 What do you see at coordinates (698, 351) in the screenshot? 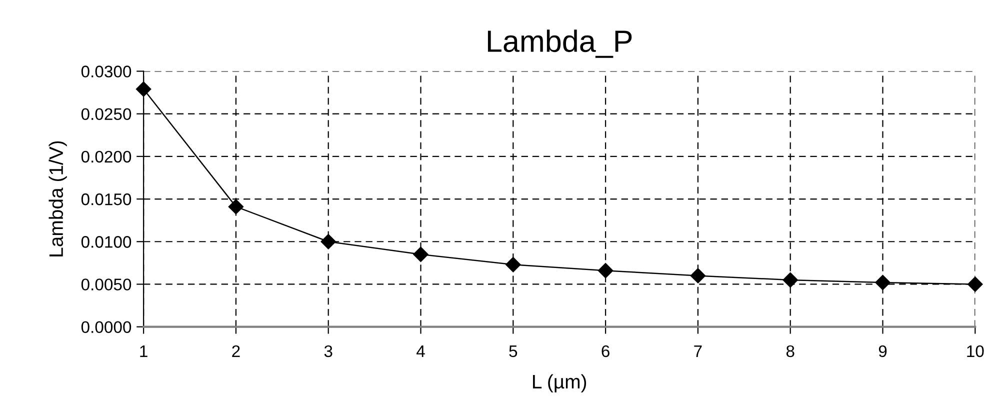
I see `x-tick-label: 7` at bounding box center [698, 351].